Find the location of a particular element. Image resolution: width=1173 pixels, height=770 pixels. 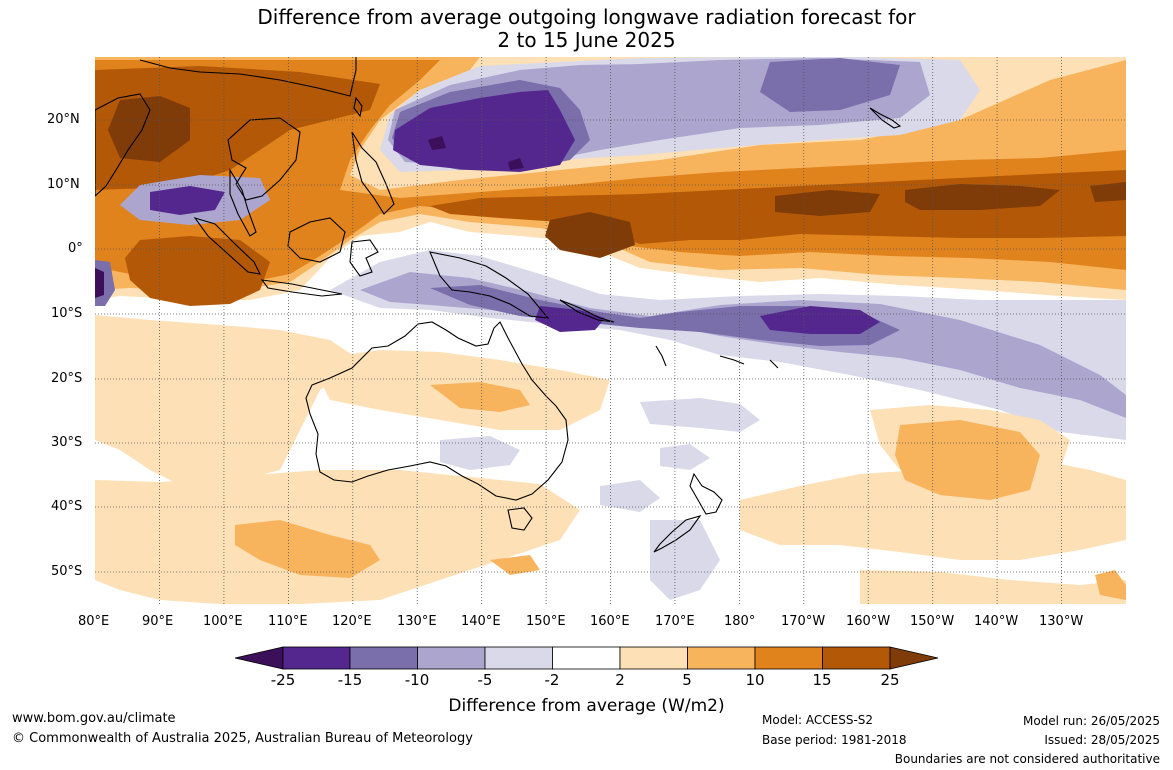

colorbar-low-extend is located at coordinates (259, 658).